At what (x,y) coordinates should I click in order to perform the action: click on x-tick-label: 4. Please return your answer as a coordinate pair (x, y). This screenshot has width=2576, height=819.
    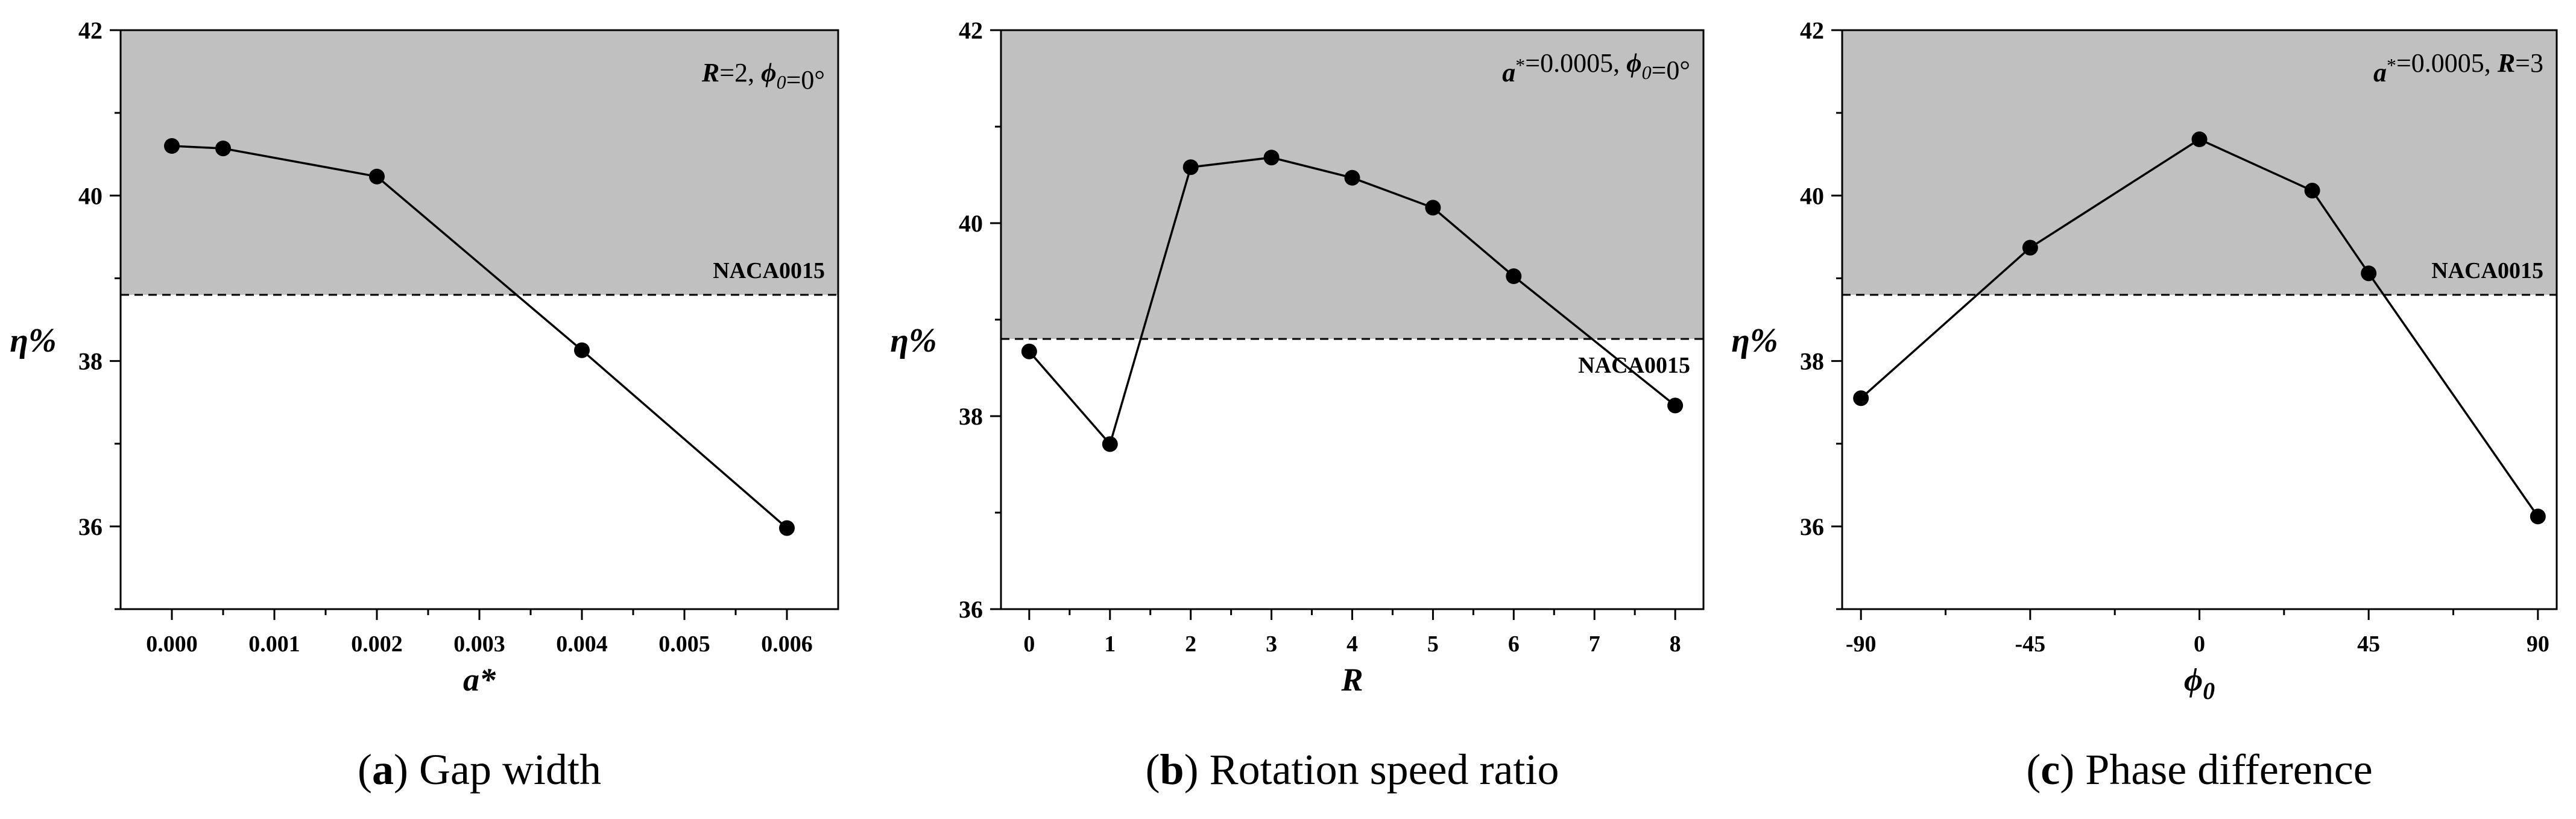
    Looking at the image, I should click on (1352, 644).